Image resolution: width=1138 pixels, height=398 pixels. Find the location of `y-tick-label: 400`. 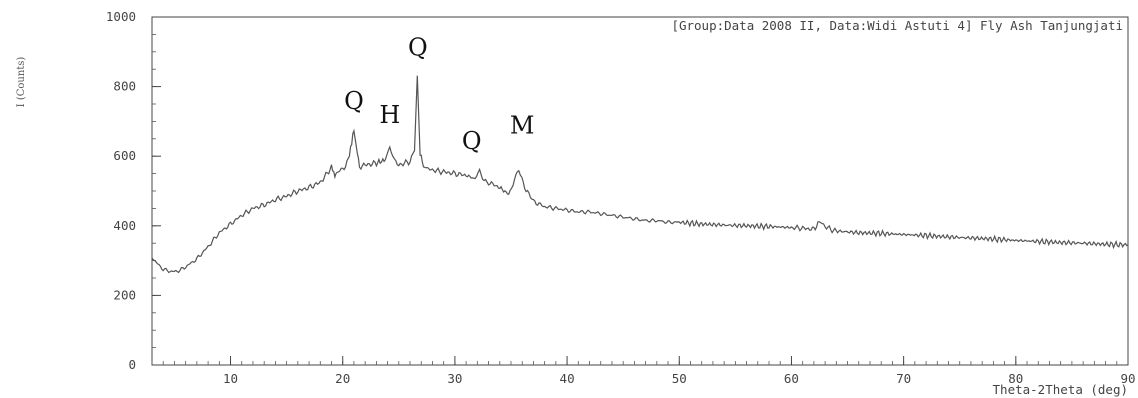

y-tick-label: 400 is located at coordinates (124, 225).